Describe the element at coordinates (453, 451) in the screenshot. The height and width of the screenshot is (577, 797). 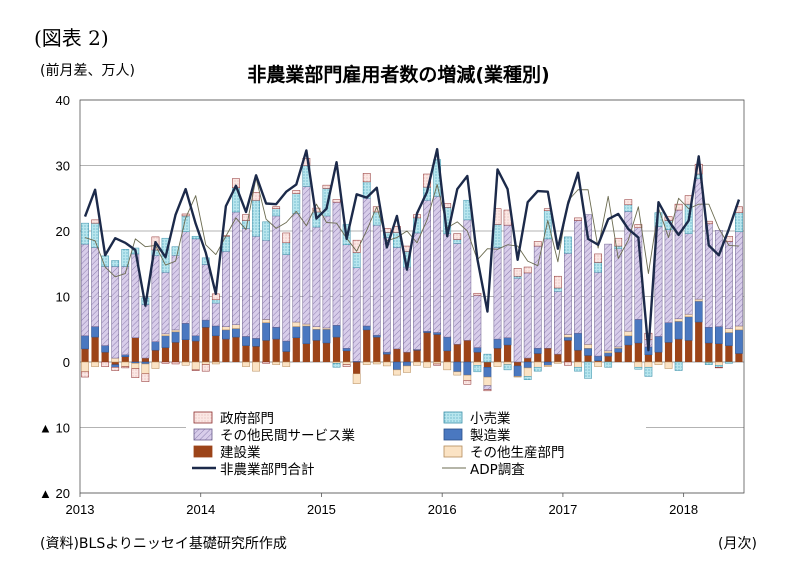
I see `legend-swatch-other_production` at that location.